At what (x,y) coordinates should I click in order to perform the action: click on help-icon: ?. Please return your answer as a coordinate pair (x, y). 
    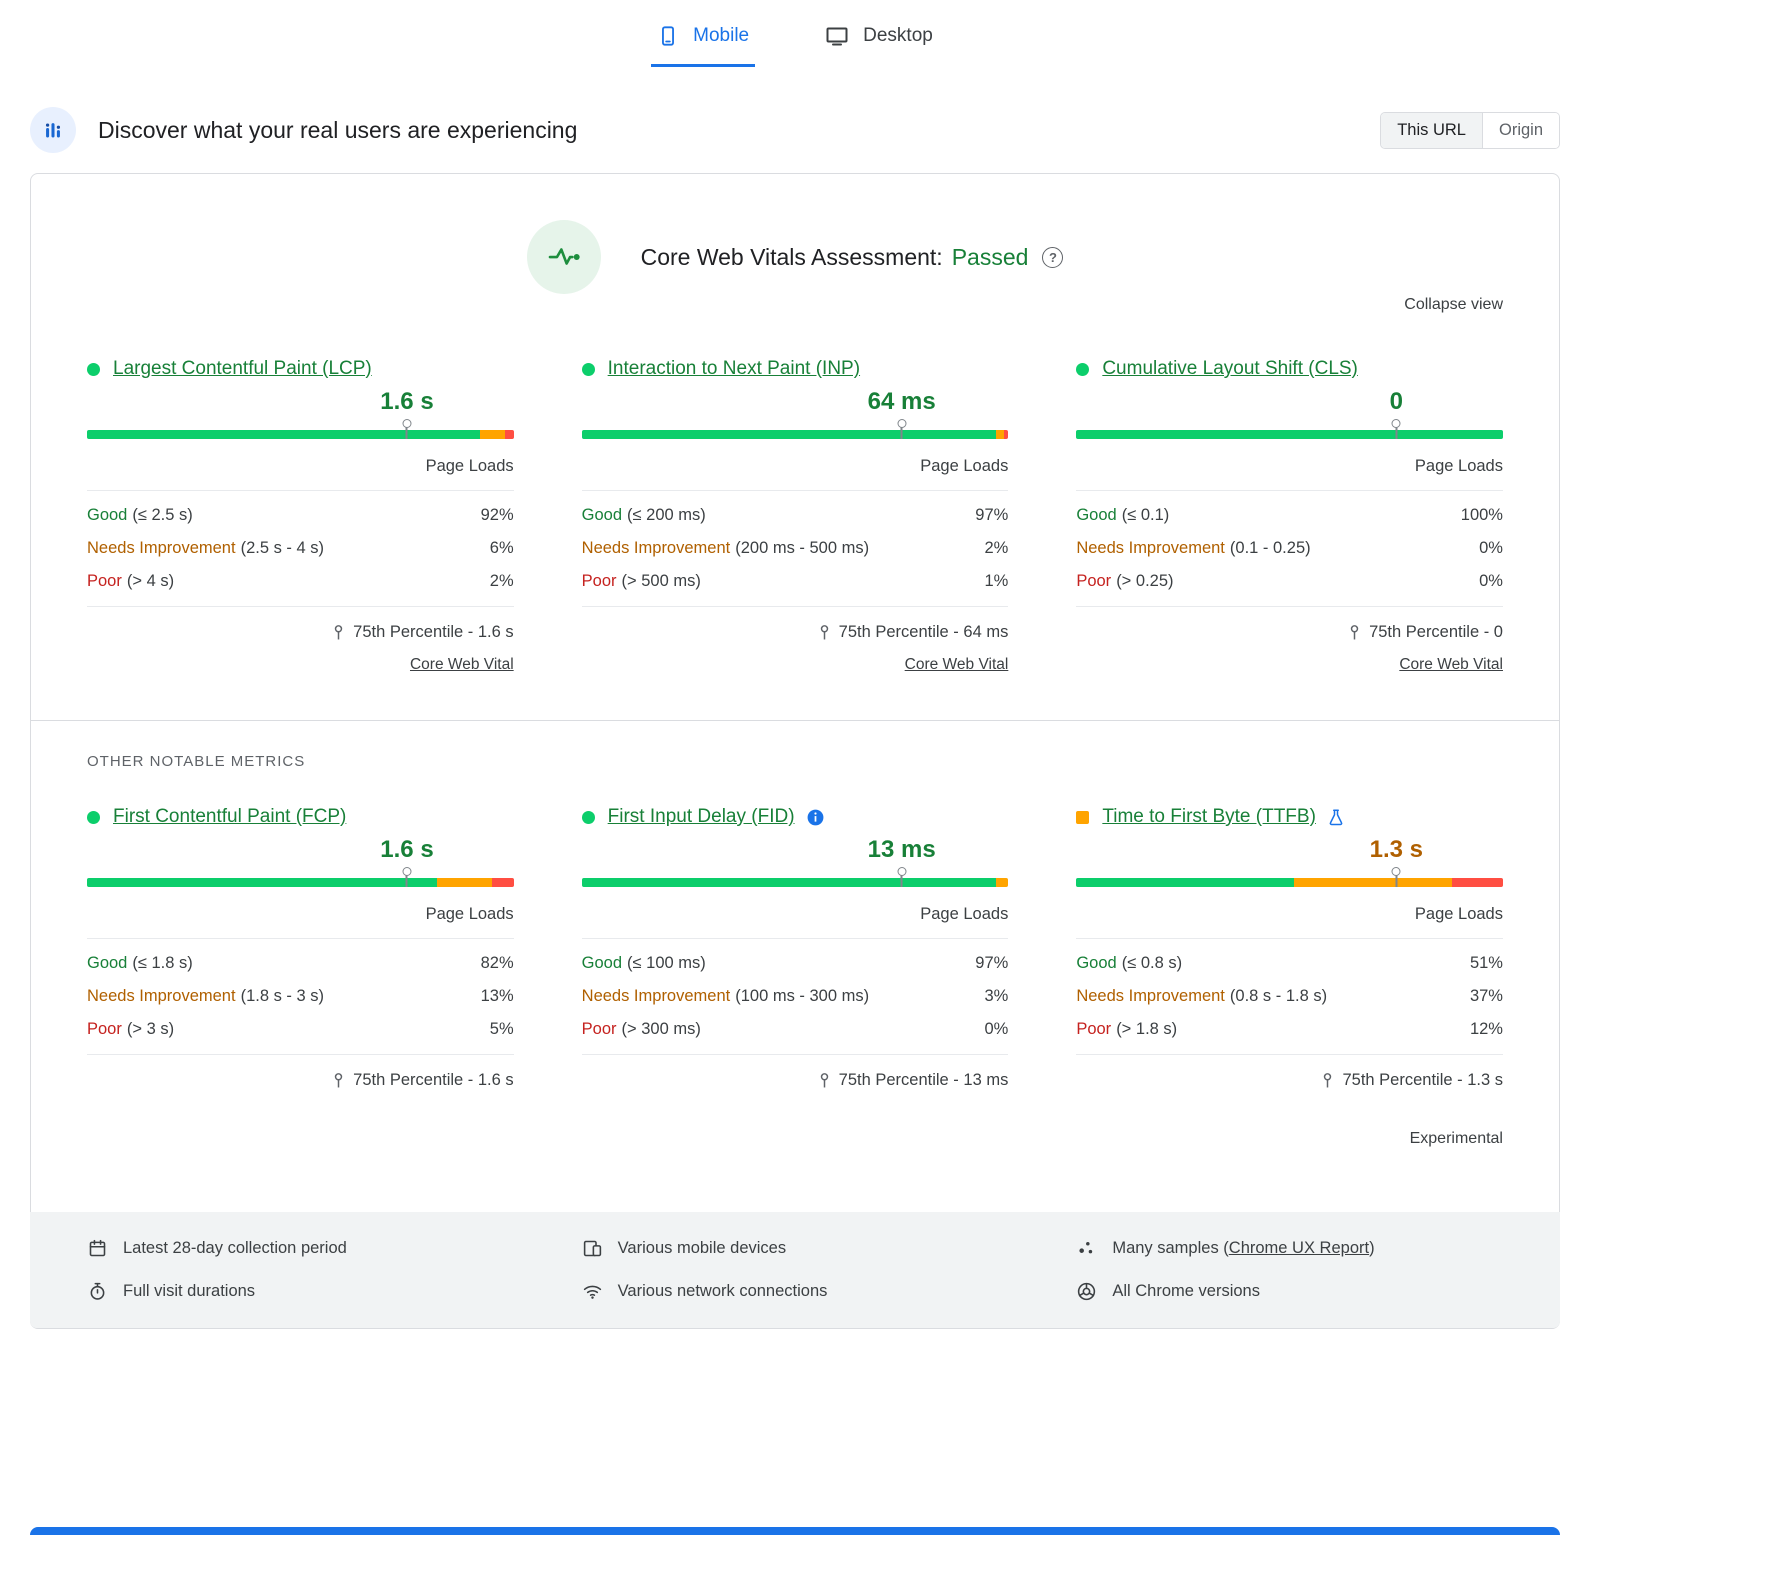
    Looking at the image, I should click on (1053, 257).